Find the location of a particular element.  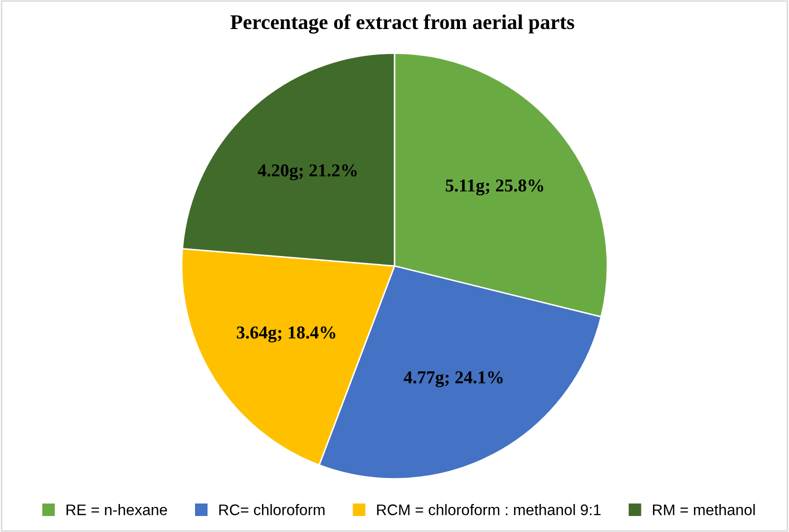

data-label: 4.77g; 24.1% is located at coordinates (453, 379).